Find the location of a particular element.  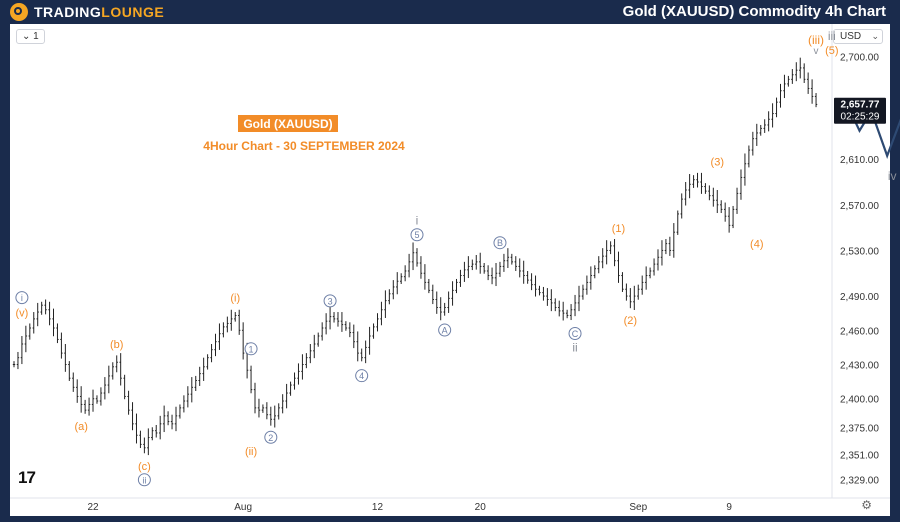

wave-label: (v) is located at coordinates (21, 314).